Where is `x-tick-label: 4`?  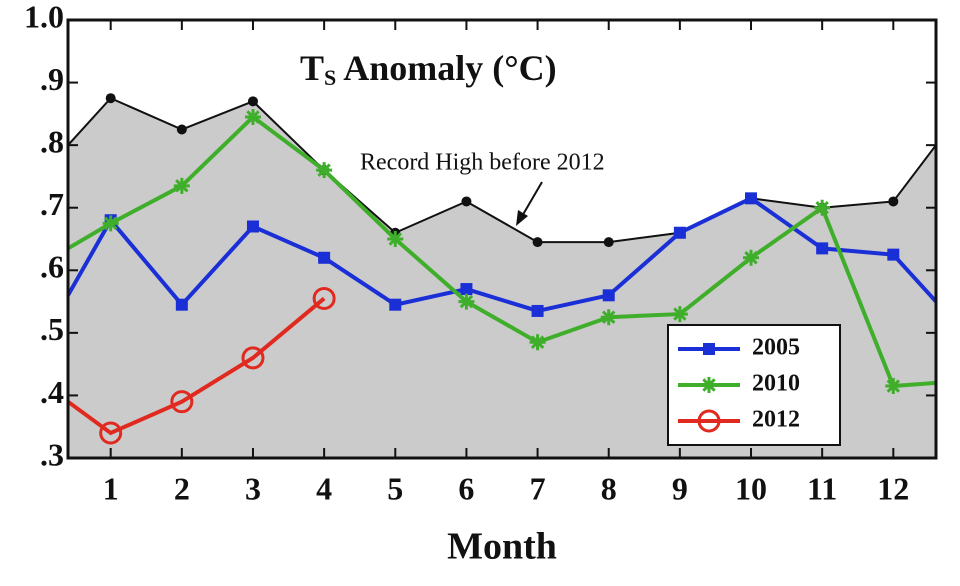
x-tick-label: 4 is located at coordinates (324, 488).